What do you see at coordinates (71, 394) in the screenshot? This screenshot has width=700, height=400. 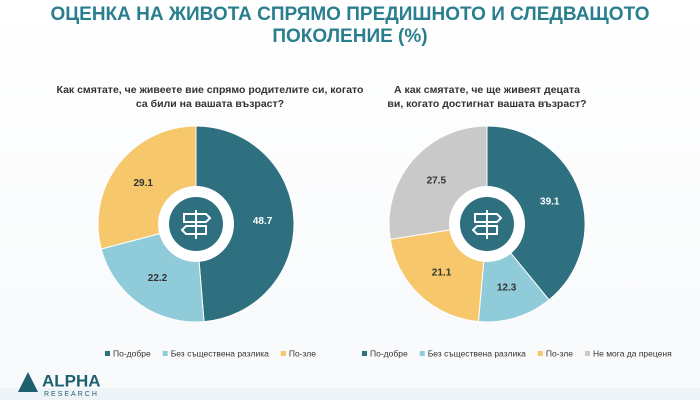 I see `logo-sub: RESEARCH` at bounding box center [71, 394].